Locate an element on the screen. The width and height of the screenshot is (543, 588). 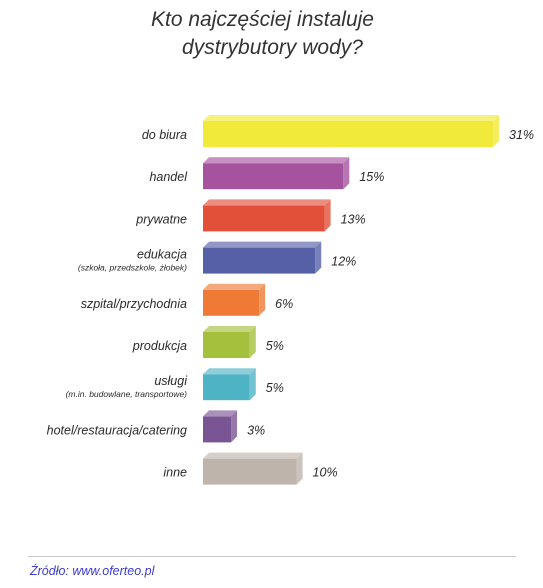
category-label: produkcja is located at coordinates (159, 346).